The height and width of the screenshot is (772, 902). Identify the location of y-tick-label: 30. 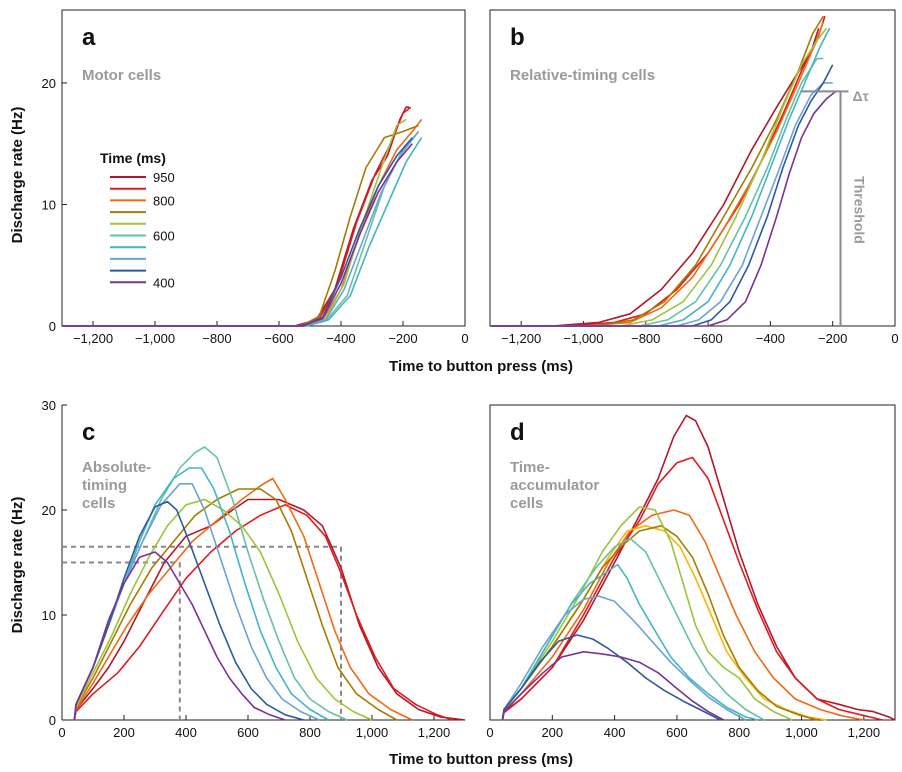
(49, 405).